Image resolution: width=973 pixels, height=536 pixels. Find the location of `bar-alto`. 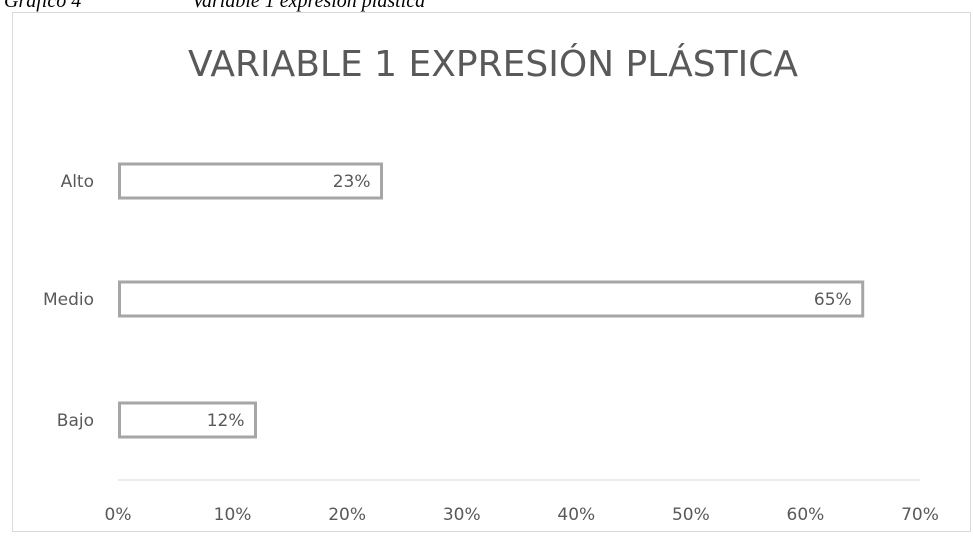

bar-alto is located at coordinates (251, 181).